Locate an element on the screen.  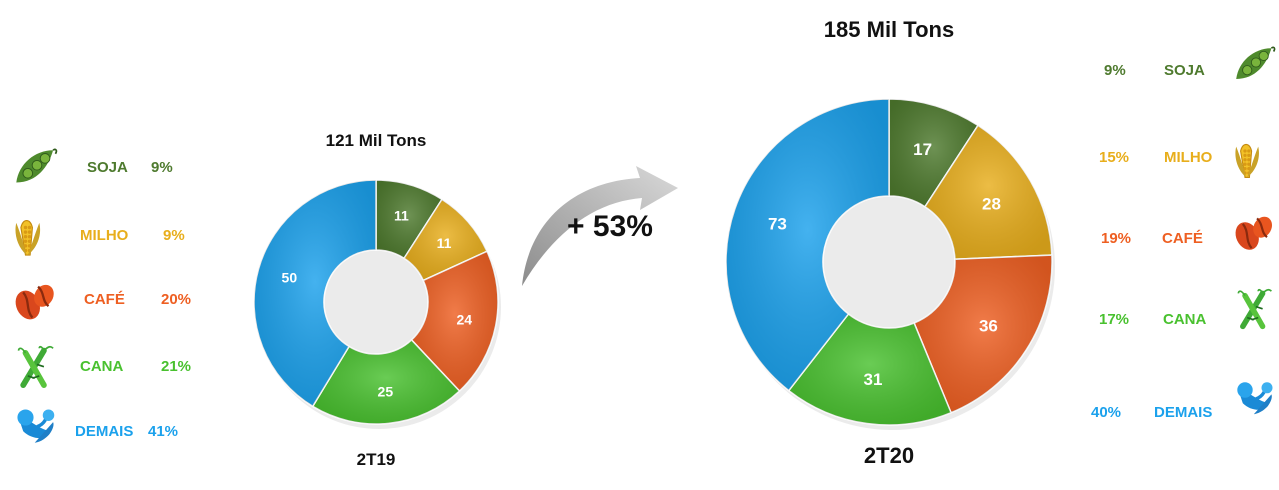
legend-2t19: SOJA 9% MILHO 9% CAFÉ 20% CANA 21% DEMAIS 41% is located at coordinates (103, 295).